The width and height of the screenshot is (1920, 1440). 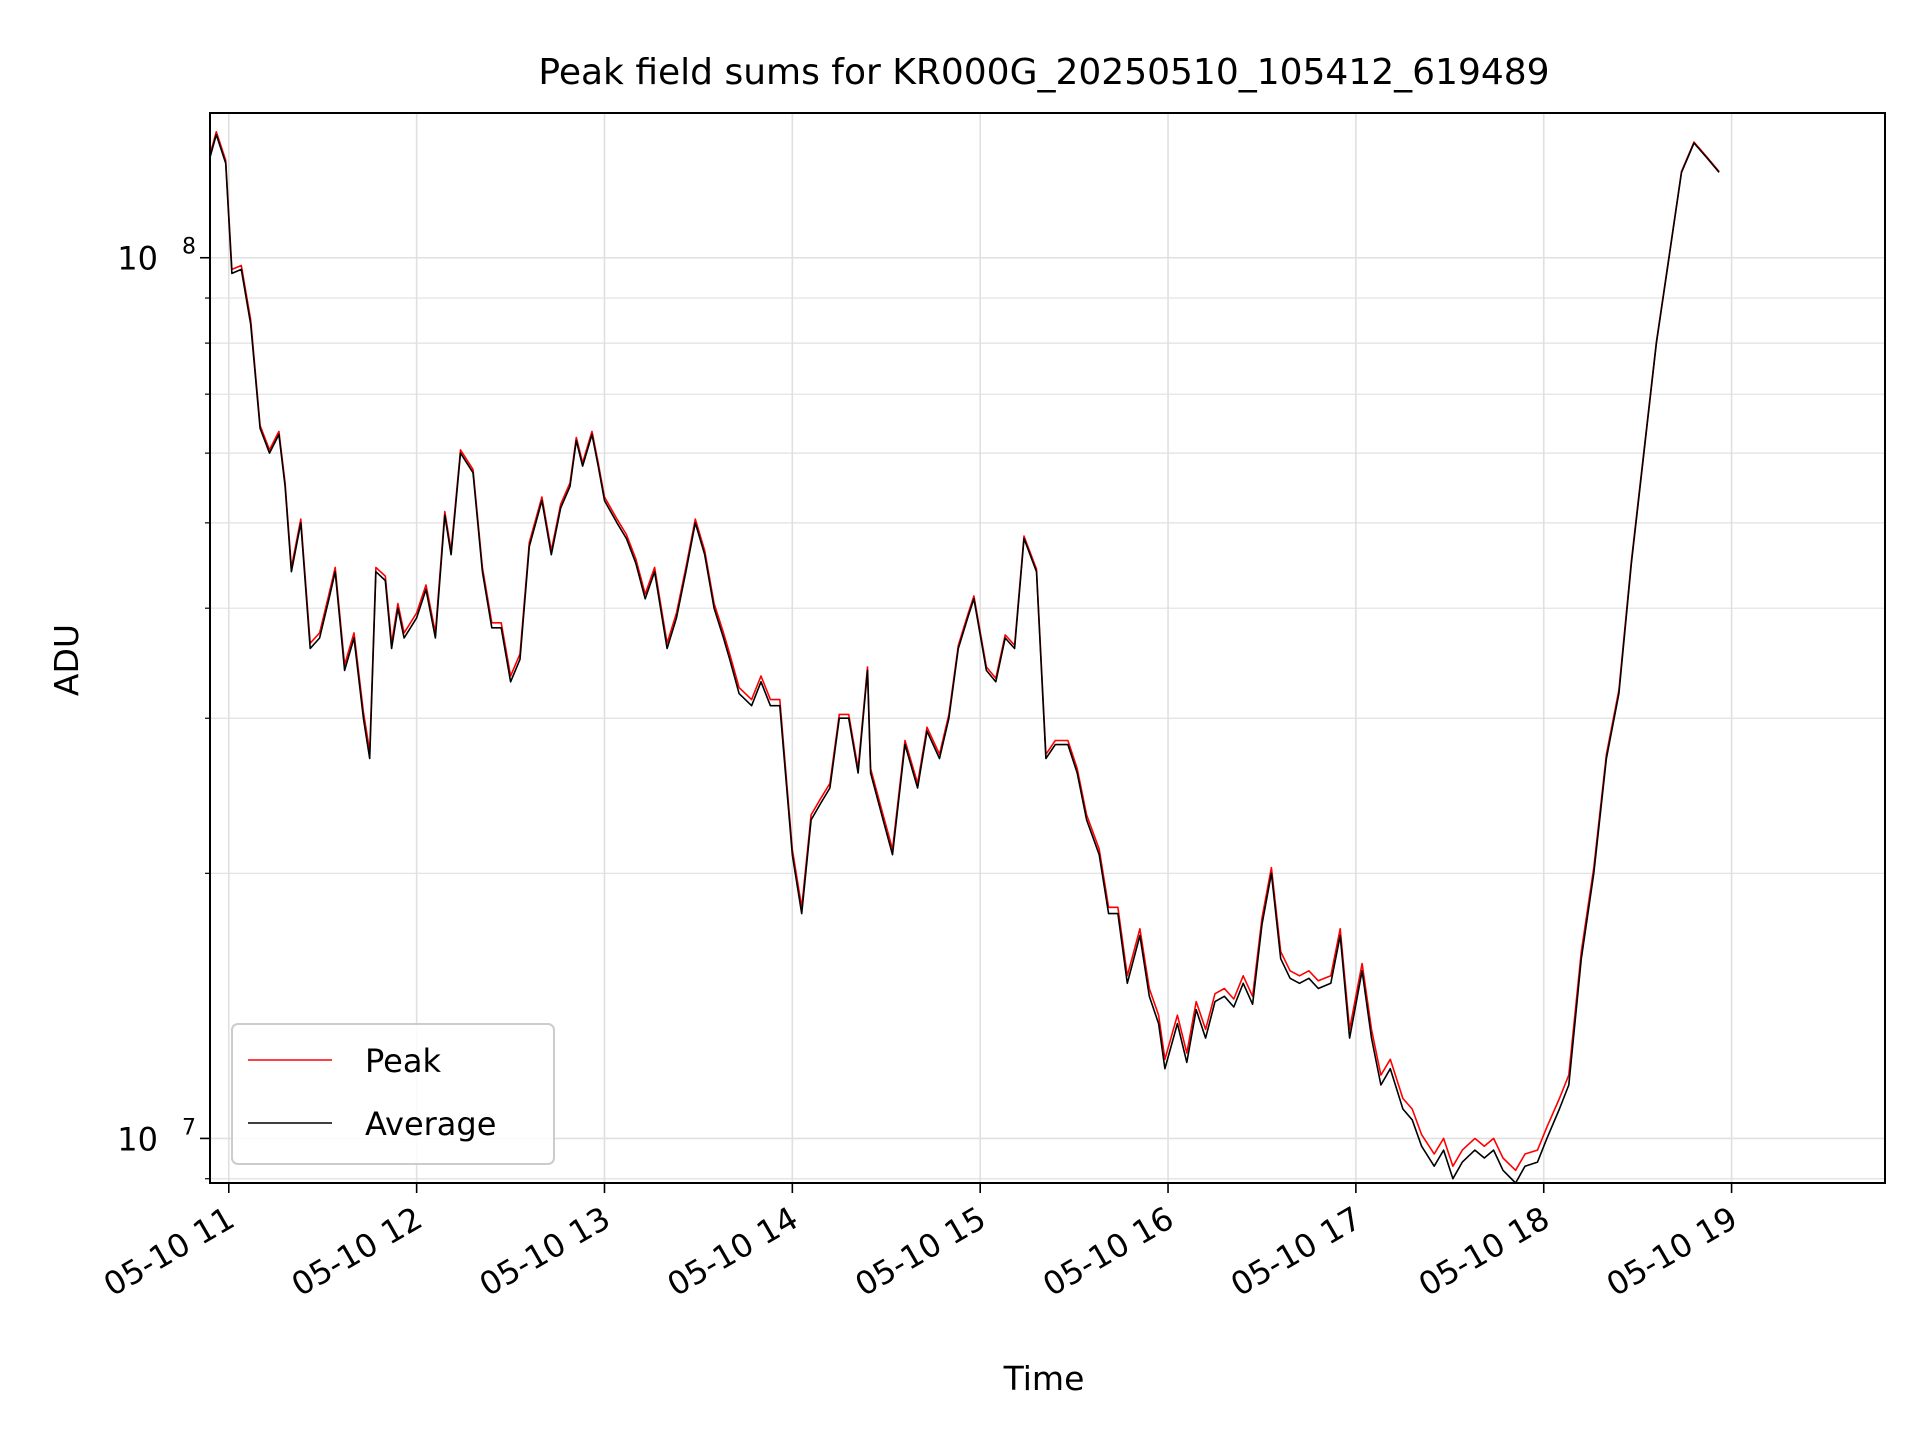 I want to click on y-tick-label: 10 7, so click(x=156, y=1136).